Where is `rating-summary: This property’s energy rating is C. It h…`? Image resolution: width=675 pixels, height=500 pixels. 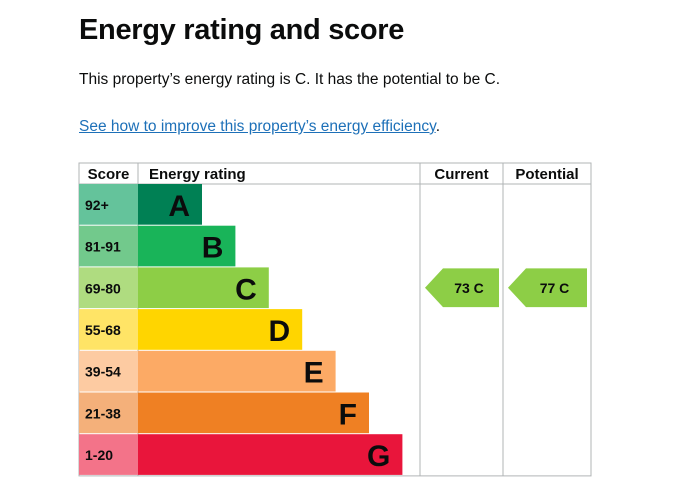 rating-summary: This property’s energy rating is C. It h… is located at coordinates (290, 79).